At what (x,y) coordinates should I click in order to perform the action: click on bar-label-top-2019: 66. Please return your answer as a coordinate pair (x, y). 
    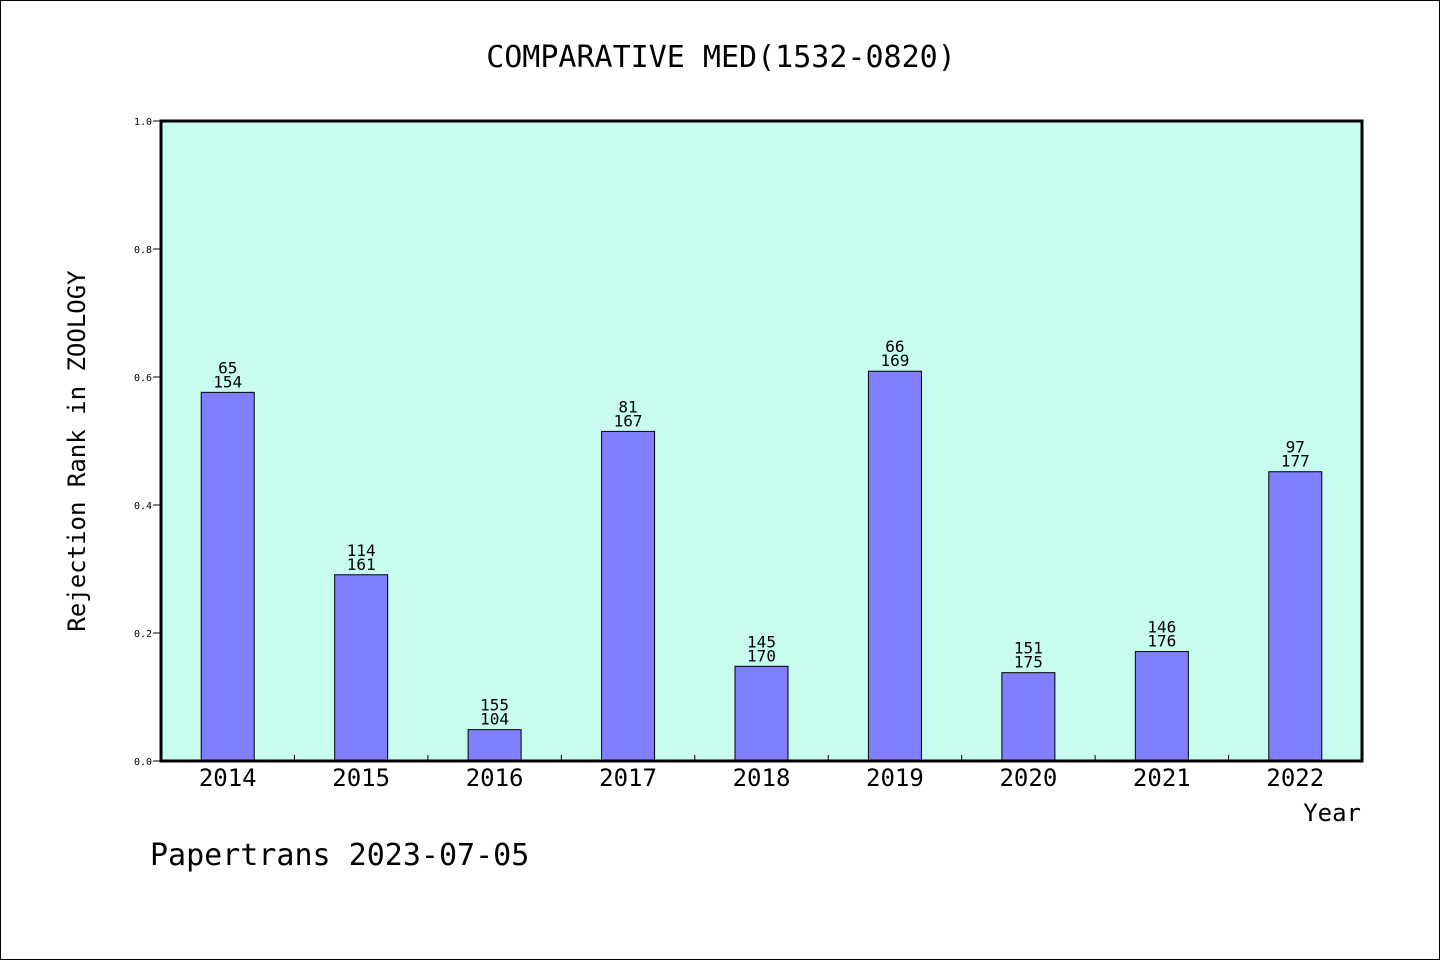
    Looking at the image, I should click on (894, 346).